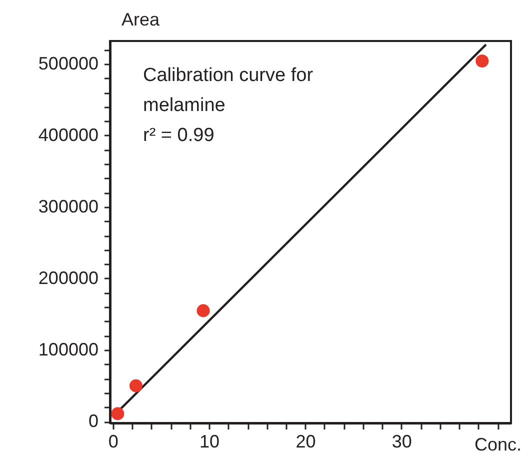  Describe the element at coordinates (68, 278) in the screenshot. I see `y-tick-label: 200000` at that location.